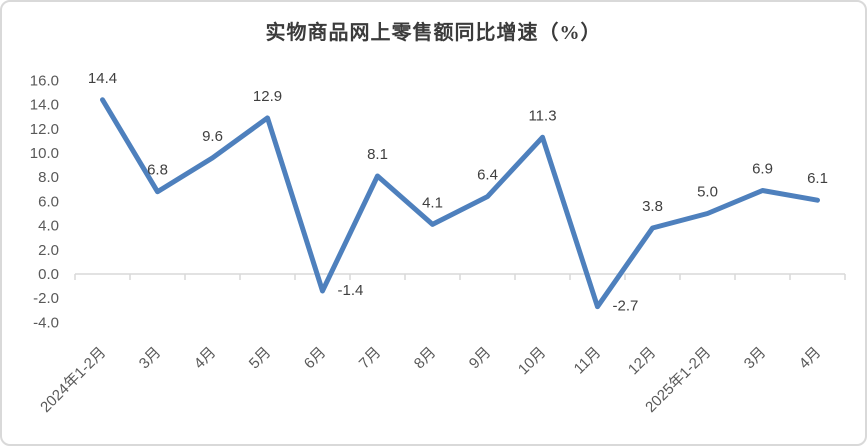  Describe the element at coordinates (762, 169) in the screenshot. I see `data-label: 6.9` at that location.